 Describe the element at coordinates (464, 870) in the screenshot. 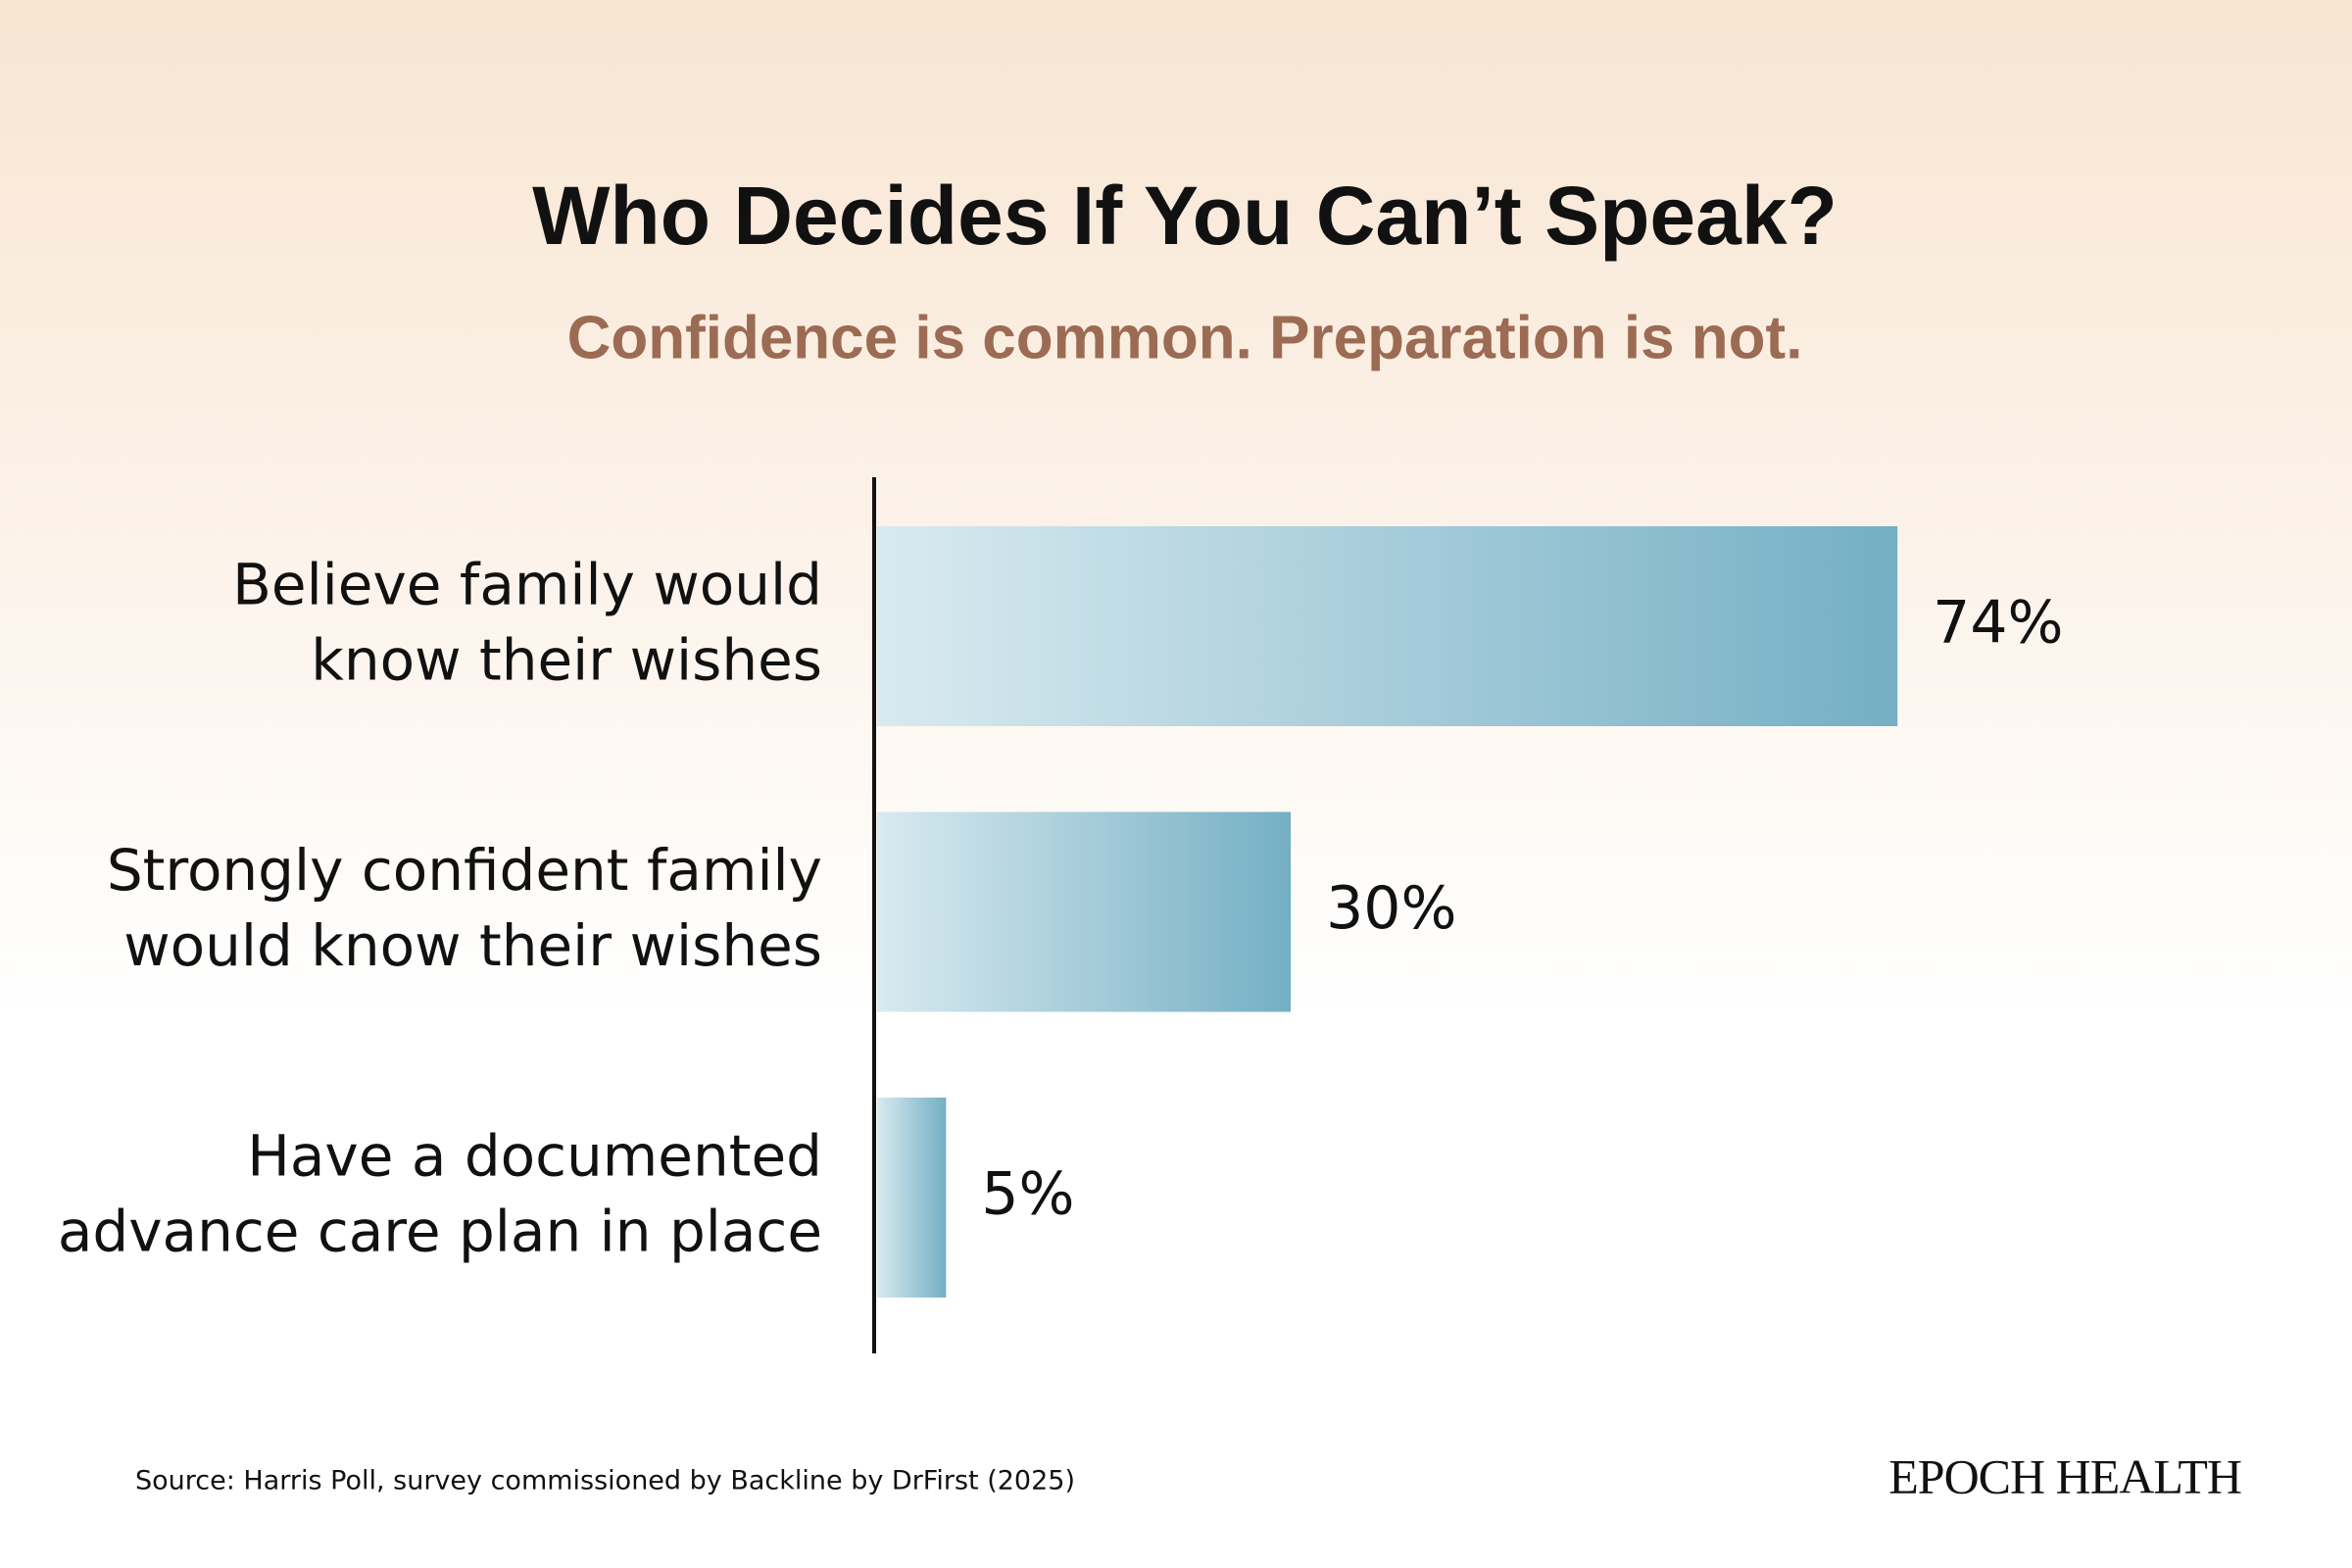

I see `category-label-line: Strongly confident family` at that location.